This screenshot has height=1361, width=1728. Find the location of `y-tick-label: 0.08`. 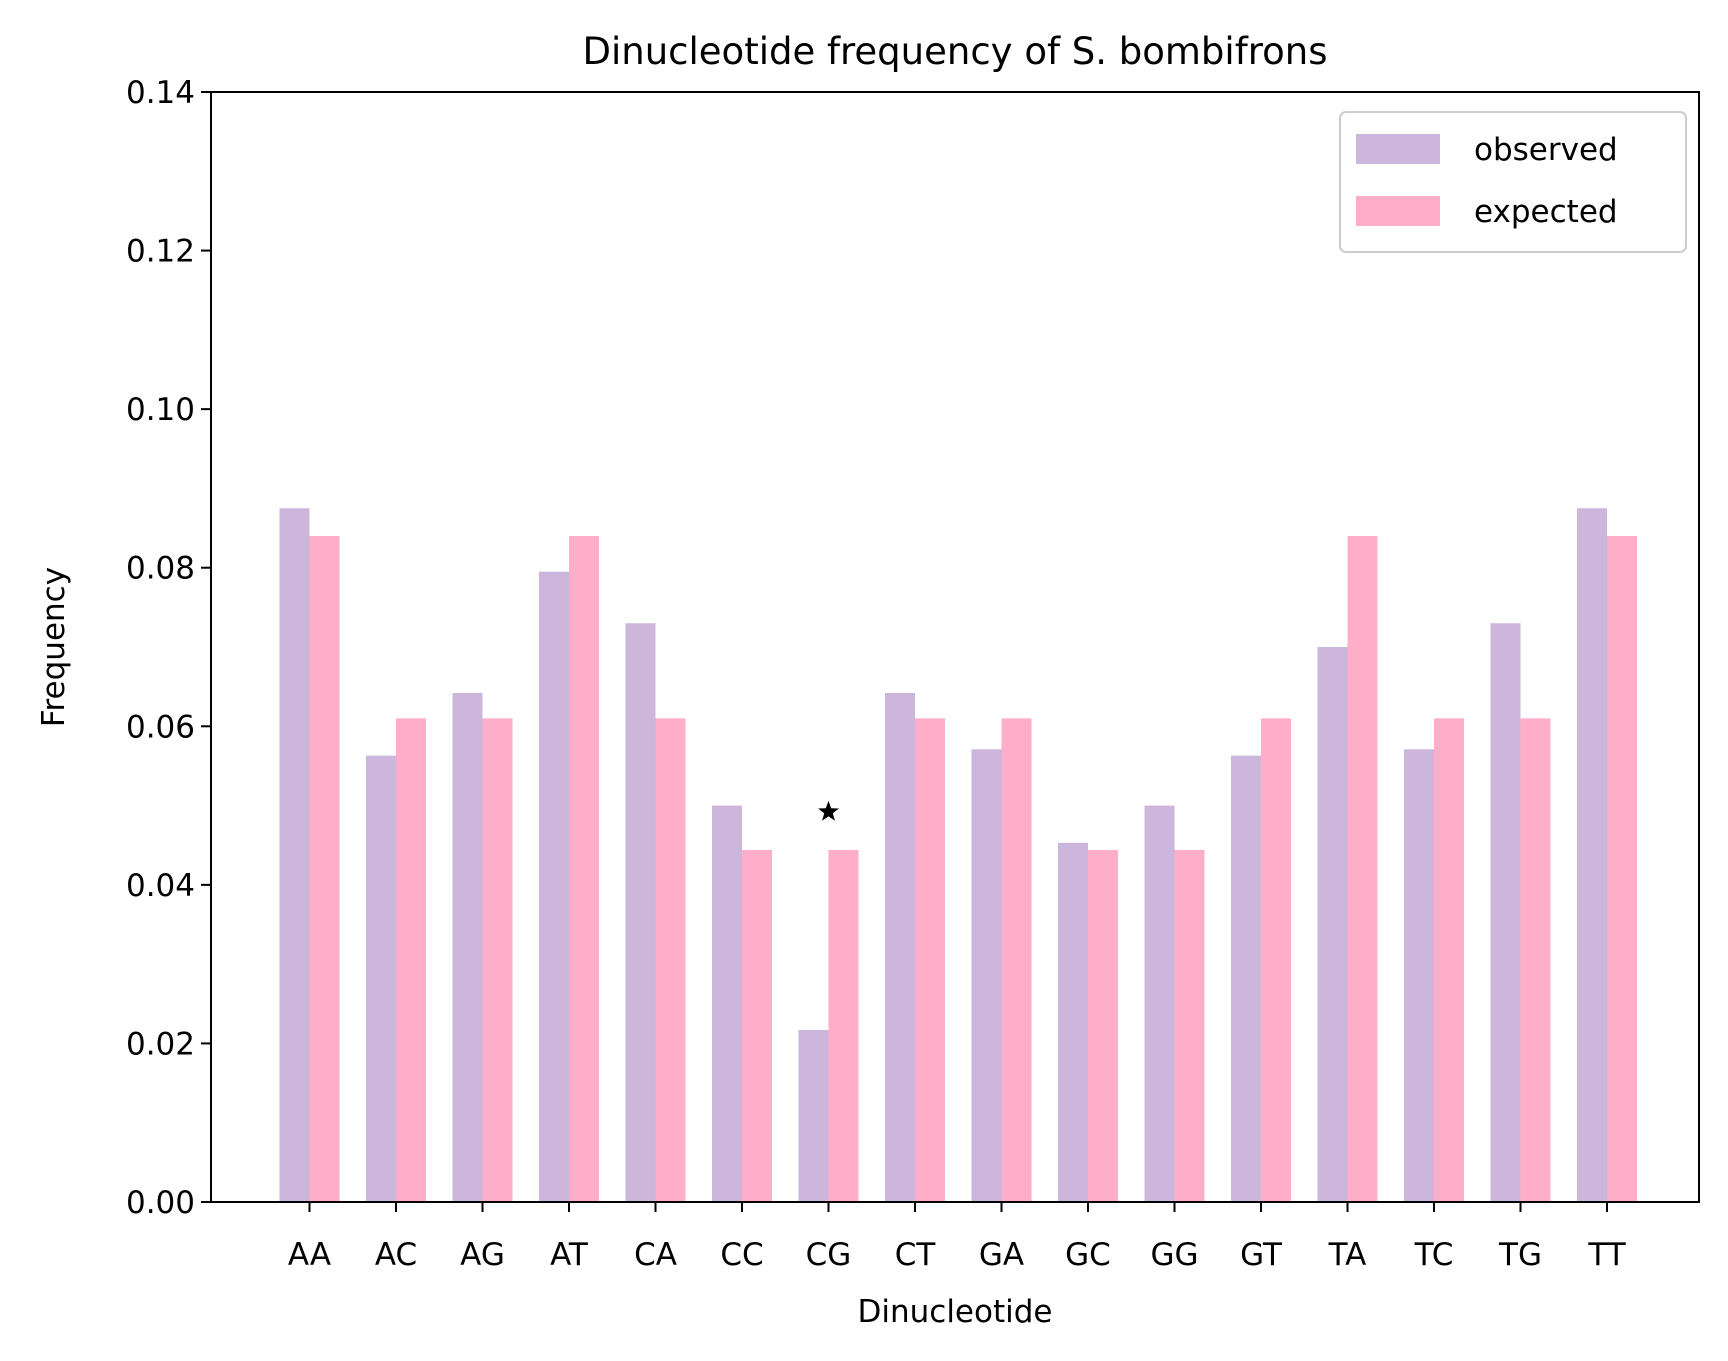

y-tick-label: 0.08 is located at coordinates (160, 569).